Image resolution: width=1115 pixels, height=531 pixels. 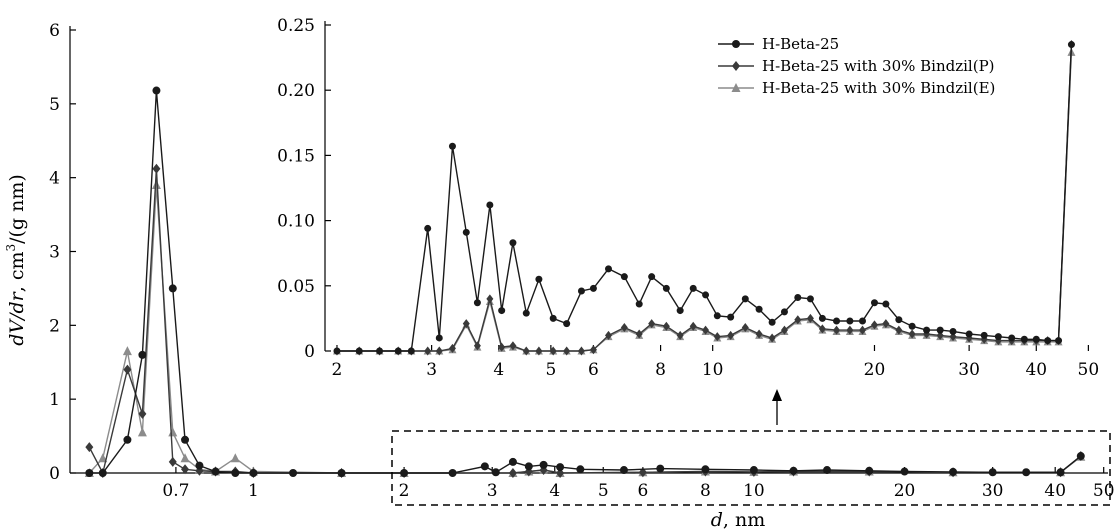 What do you see at coordinates (296, 287) in the screenshot?
I see `inset-y-tick-label: 0.05` at bounding box center [296, 287].